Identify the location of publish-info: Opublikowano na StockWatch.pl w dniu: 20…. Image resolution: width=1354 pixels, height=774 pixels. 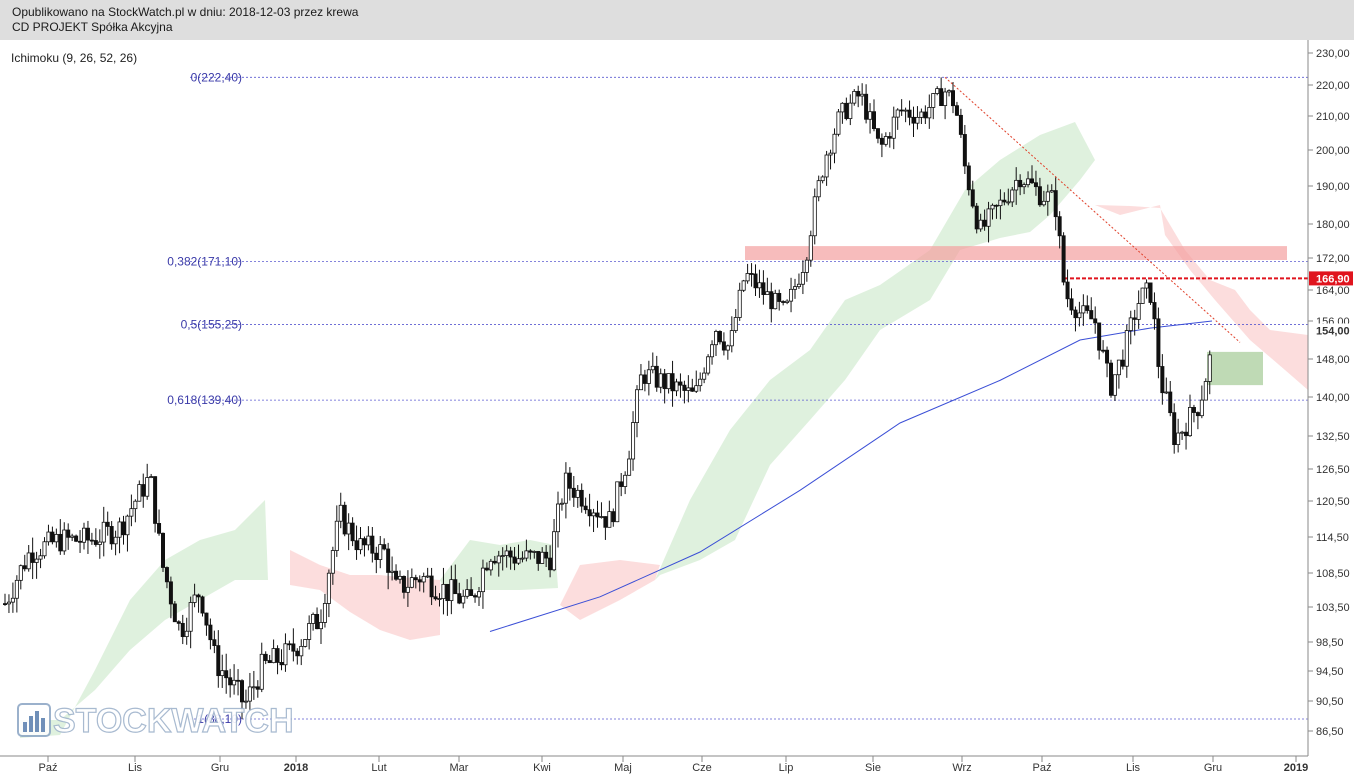
(185, 12).